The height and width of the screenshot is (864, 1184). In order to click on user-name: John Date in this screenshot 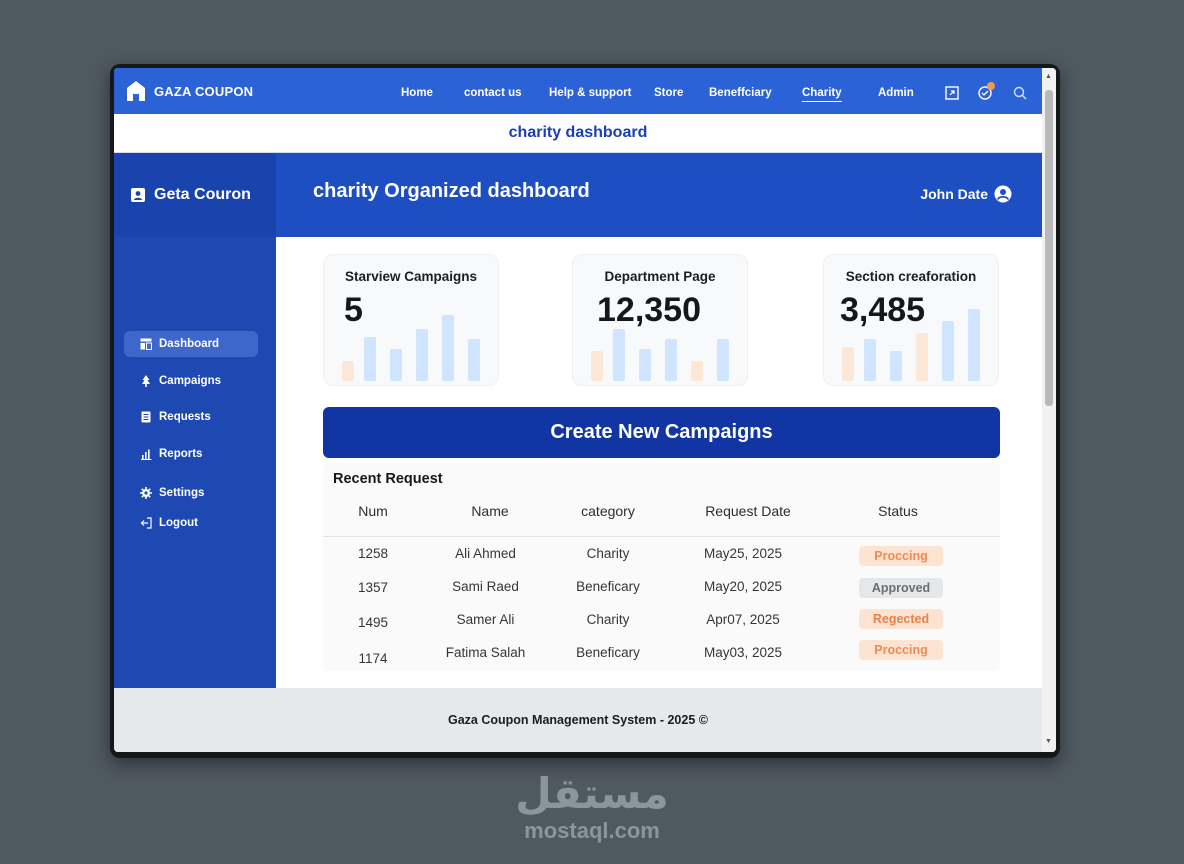, I will do `click(954, 194)`.